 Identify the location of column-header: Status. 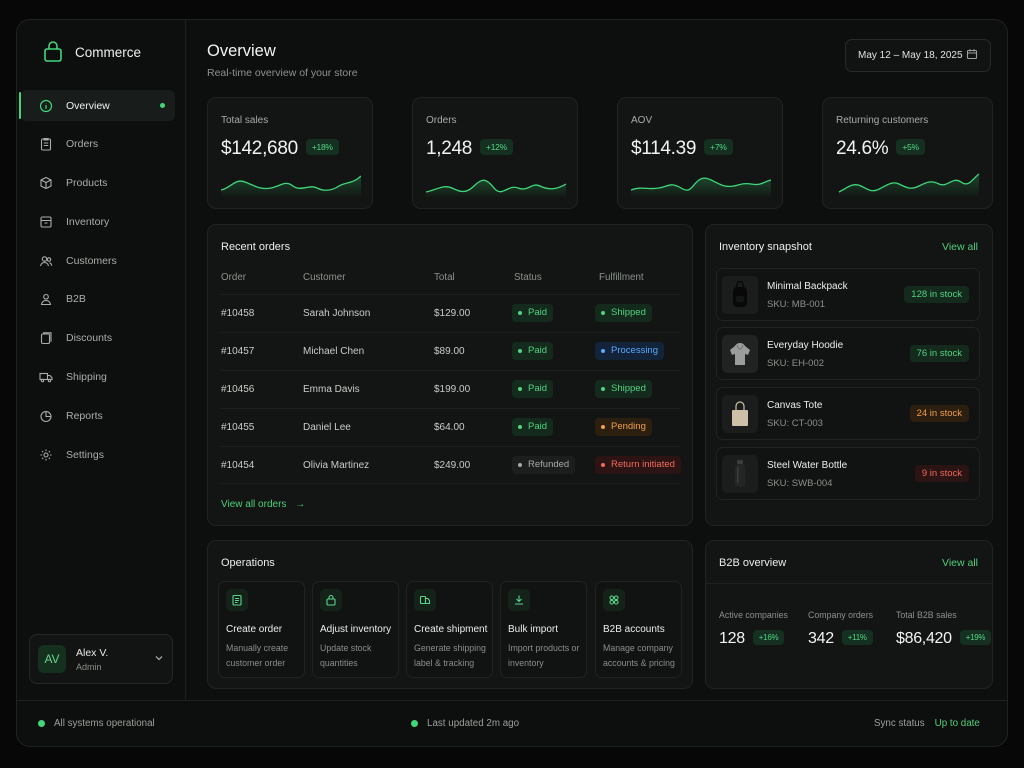
(528, 277).